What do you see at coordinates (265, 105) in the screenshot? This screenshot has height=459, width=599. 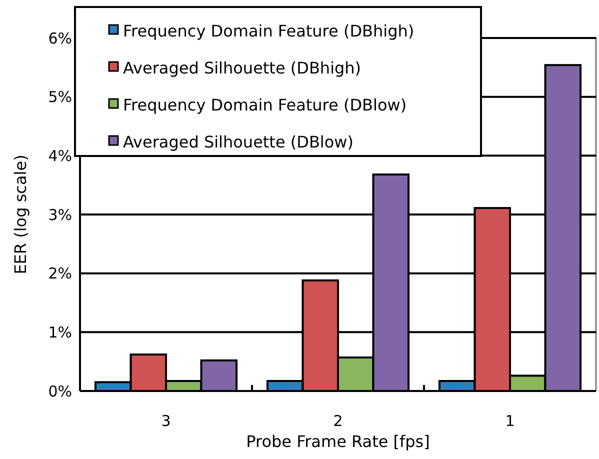 I see `legend-label: Frequency Domain Feature (DBlow)` at bounding box center [265, 105].